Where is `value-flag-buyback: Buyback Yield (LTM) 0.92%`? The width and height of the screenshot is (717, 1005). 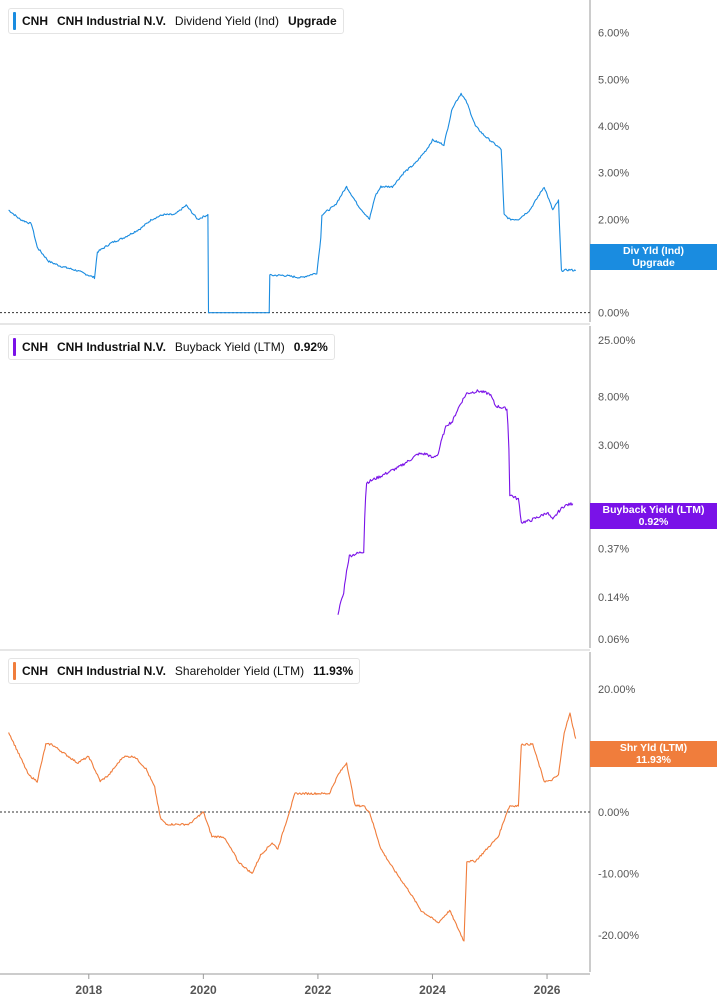
value-flag-buyback: Buyback Yield (LTM) 0.92% is located at coordinates (653, 516).